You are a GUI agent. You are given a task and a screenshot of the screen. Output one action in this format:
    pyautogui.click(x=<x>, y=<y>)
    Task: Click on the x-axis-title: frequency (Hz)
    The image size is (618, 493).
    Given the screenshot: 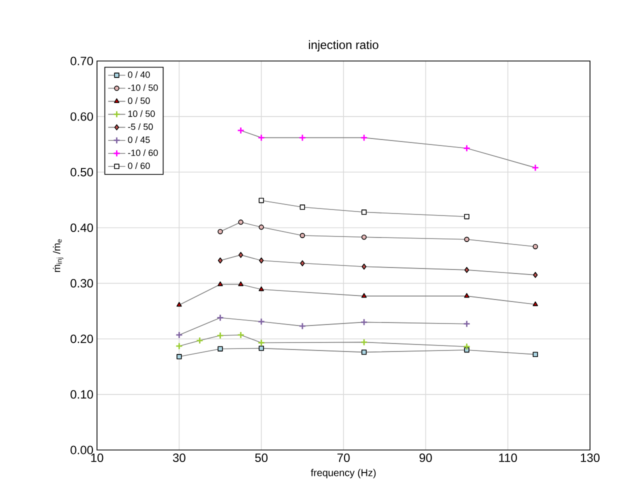 What is the action you would take?
    pyautogui.click(x=343, y=473)
    